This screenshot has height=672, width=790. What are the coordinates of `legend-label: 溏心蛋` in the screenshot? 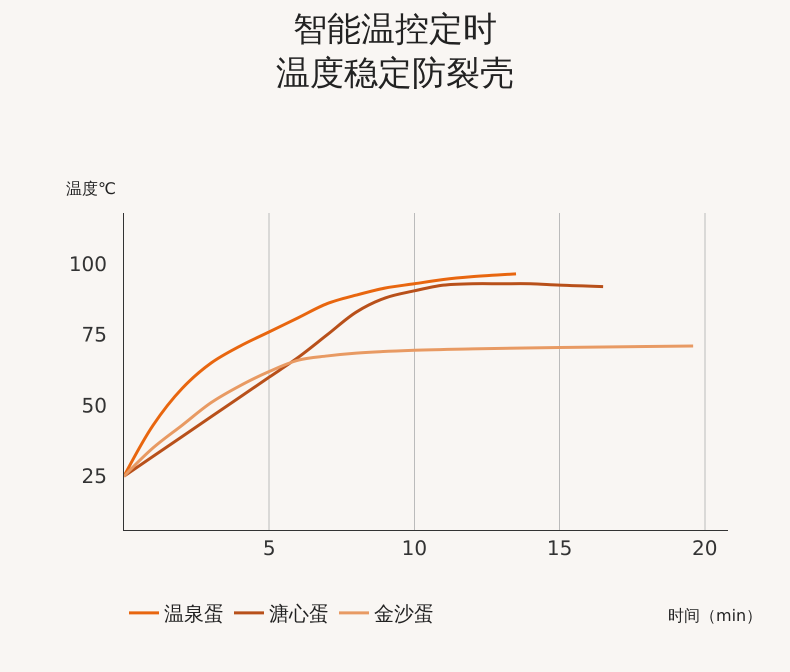 It's located at (299, 614).